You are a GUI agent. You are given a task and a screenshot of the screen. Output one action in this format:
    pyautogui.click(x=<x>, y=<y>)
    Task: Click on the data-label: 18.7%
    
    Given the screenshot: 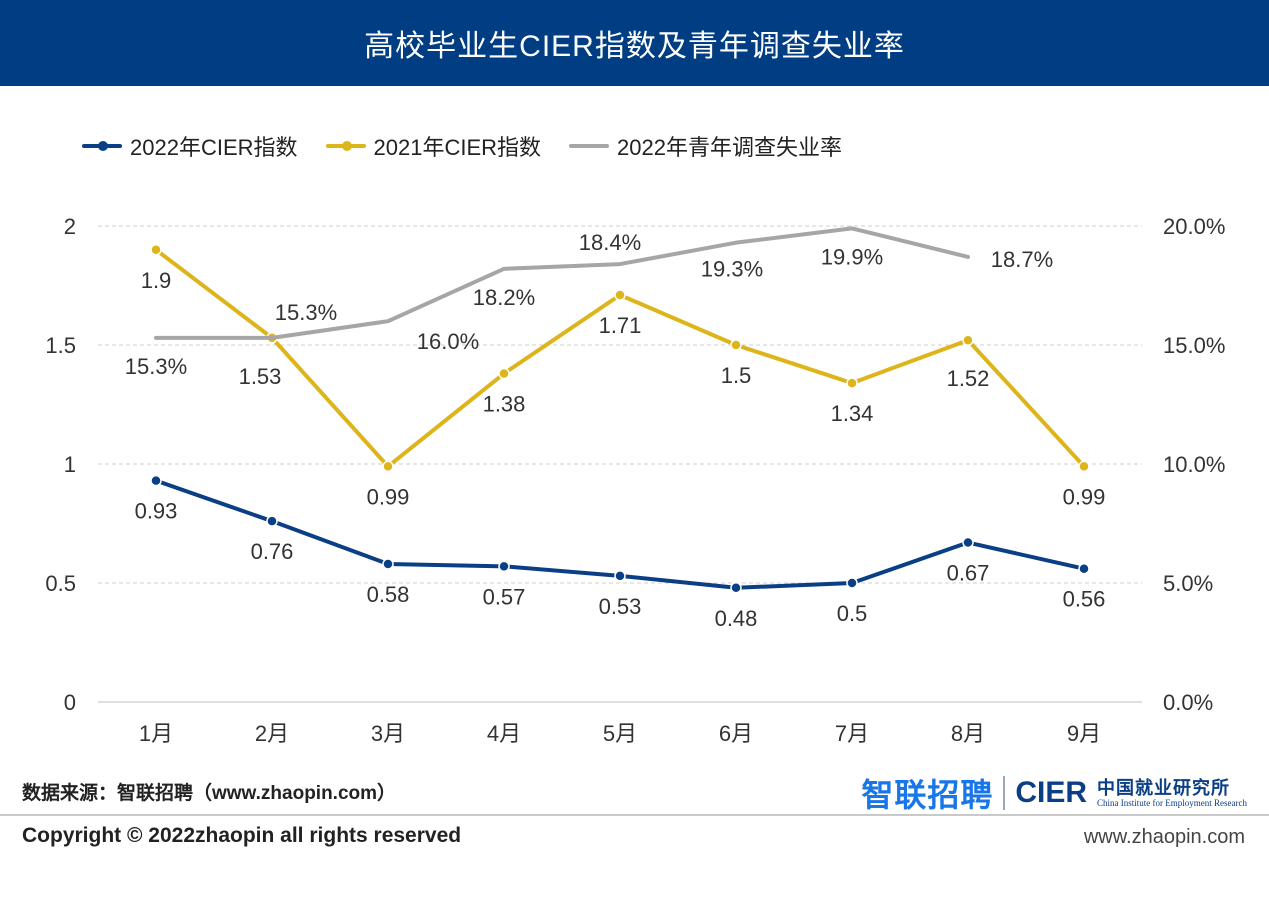 What is the action you would take?
    pyautogui.click(x=1022, y=259)
    